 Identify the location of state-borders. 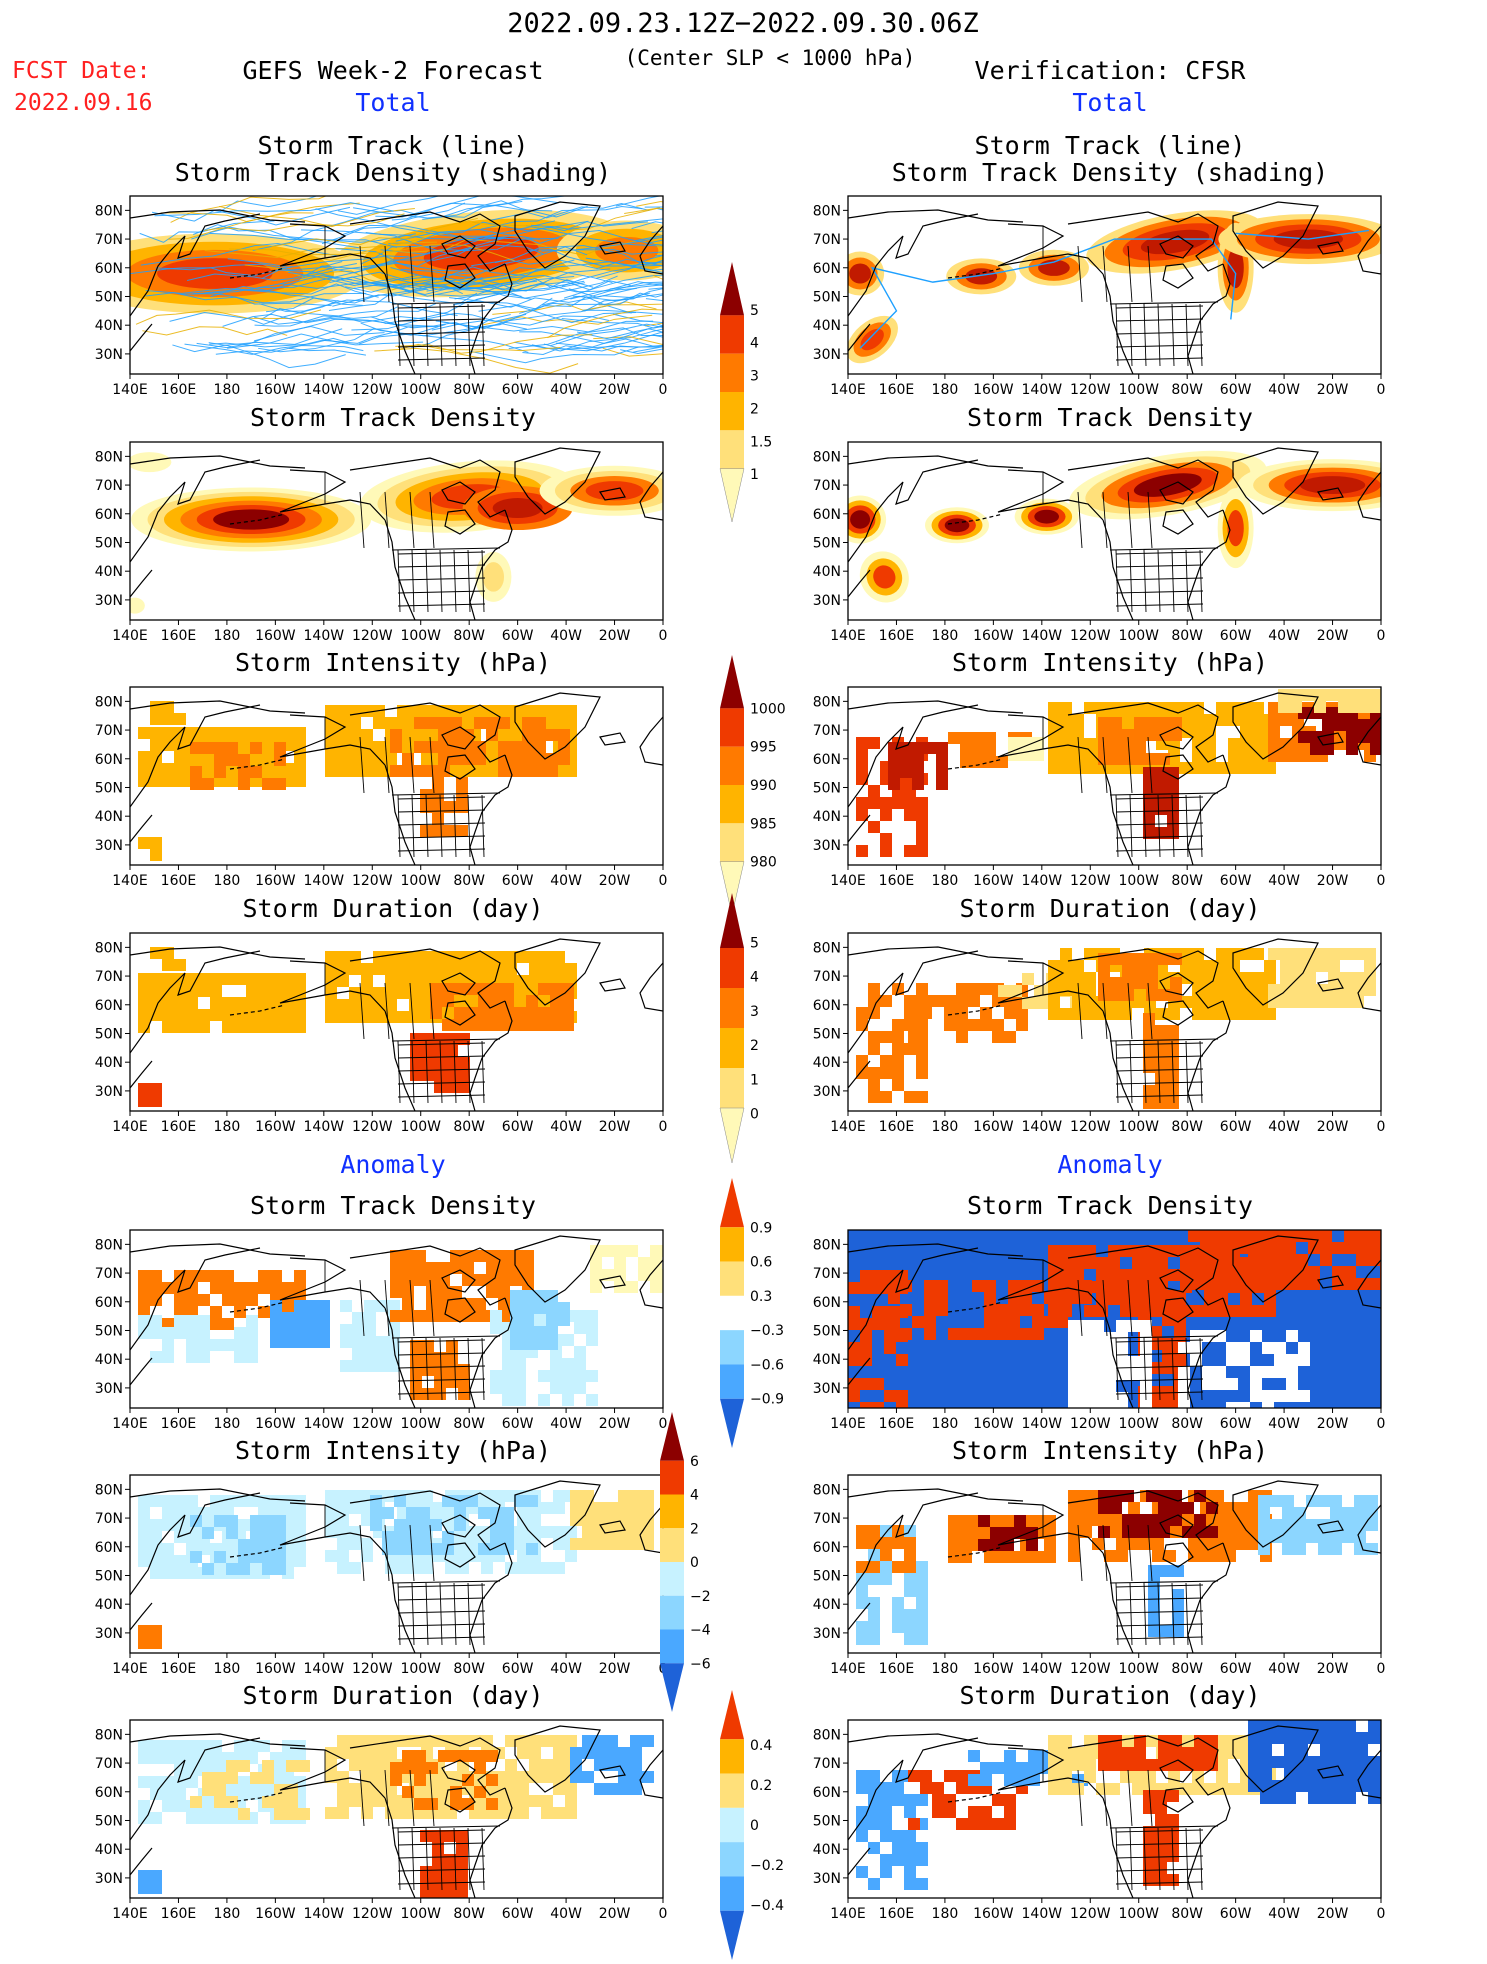
(1159, 335).